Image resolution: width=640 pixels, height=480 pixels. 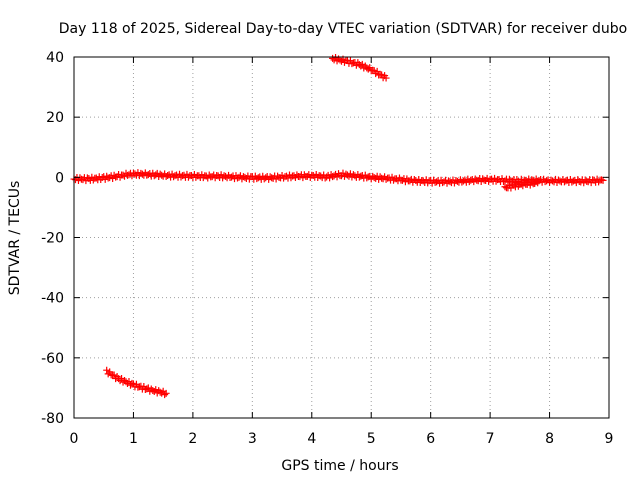 What do you see at coordinates (430, 439) in the screenshot?
I see `x-tick-label: 6` at bounding box center [430, 439].